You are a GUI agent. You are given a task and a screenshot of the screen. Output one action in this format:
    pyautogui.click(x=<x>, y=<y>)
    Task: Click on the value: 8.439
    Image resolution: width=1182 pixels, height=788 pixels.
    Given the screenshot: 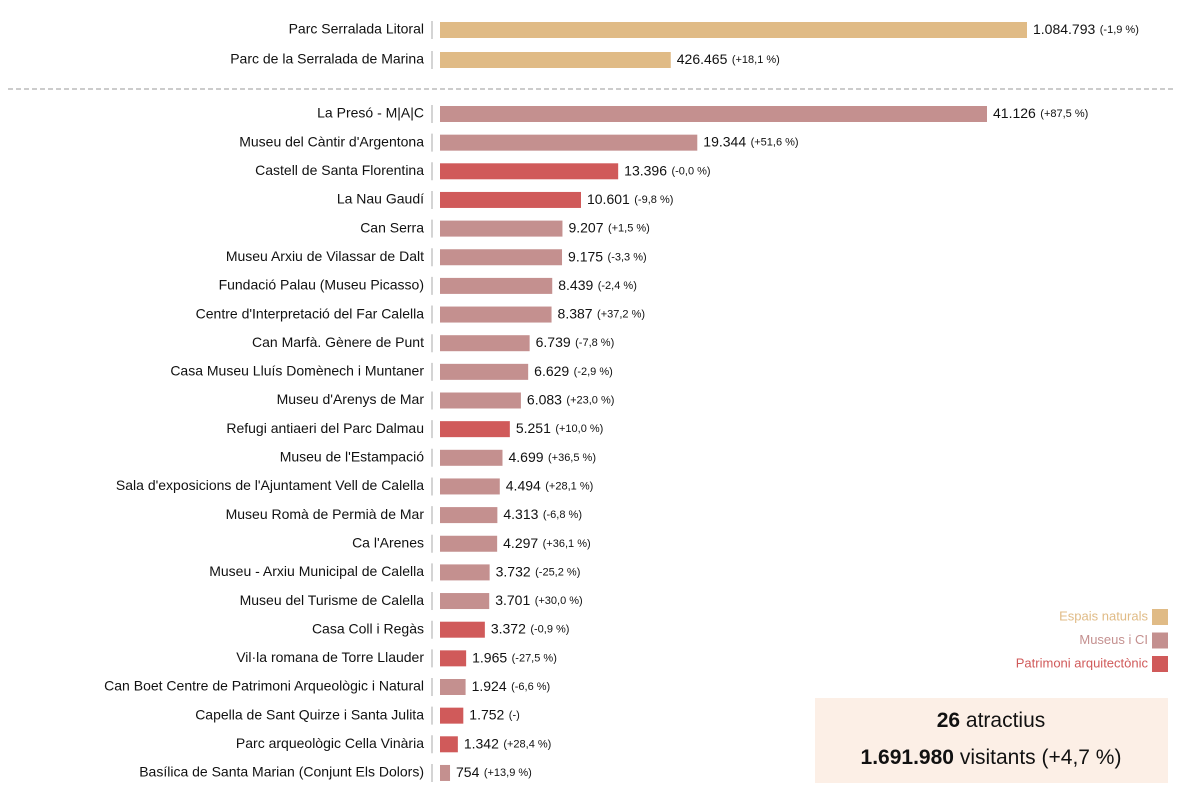 What is the action you would take?
    pyautogui.click(x=575, y=285)
    